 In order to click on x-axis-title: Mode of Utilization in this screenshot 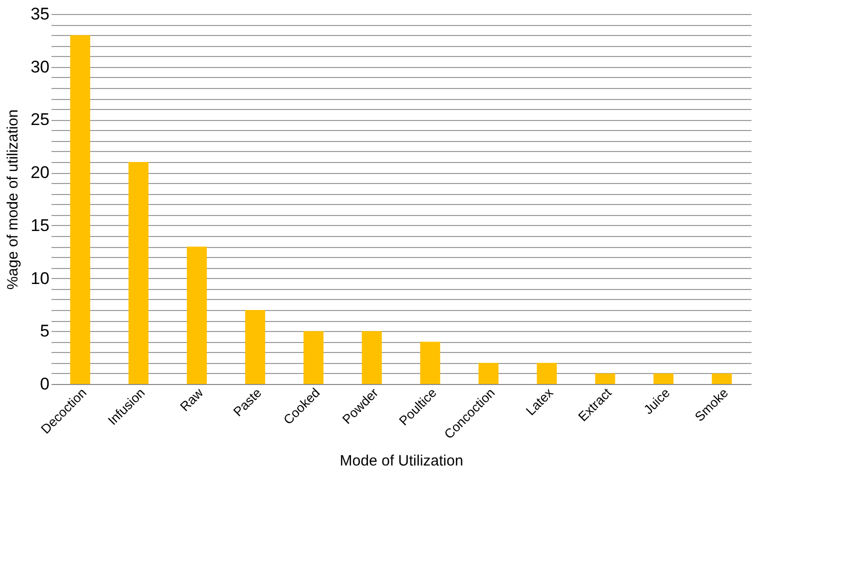, I will do `click(402, 461)`.